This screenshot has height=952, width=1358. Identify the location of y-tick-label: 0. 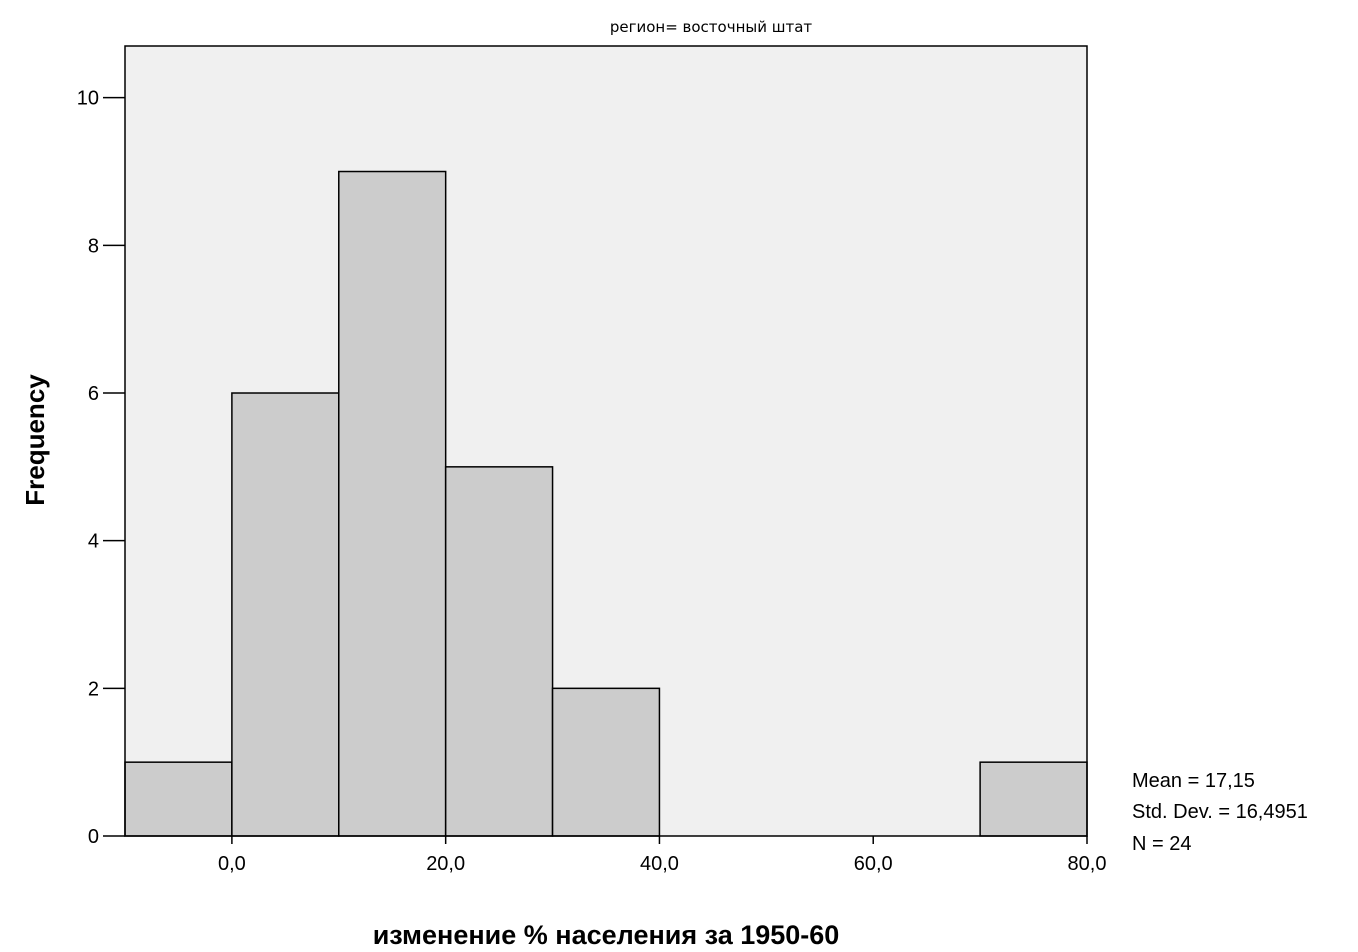
(93, 837).